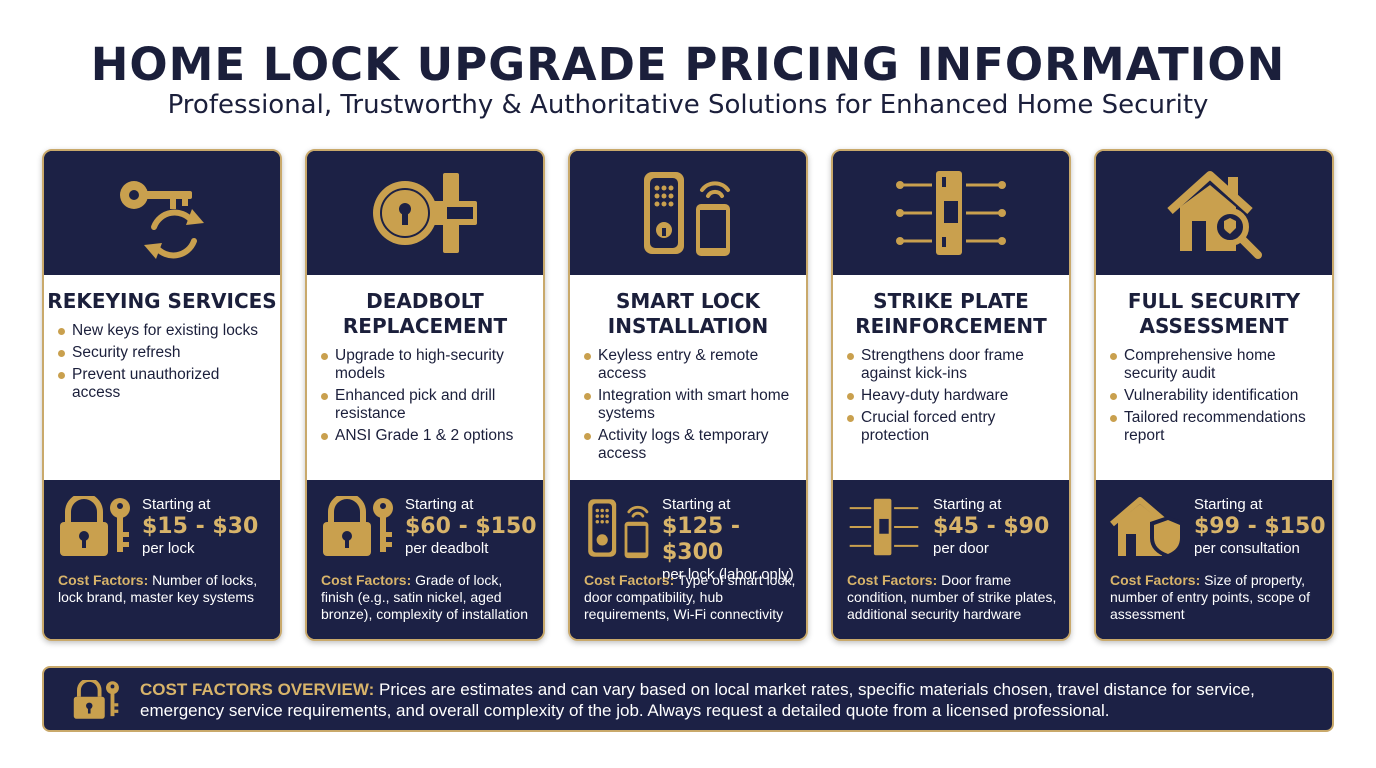 This screenshot has width=1376, height=768. I want to click on list-item: Security refresh, so click(163, 353).